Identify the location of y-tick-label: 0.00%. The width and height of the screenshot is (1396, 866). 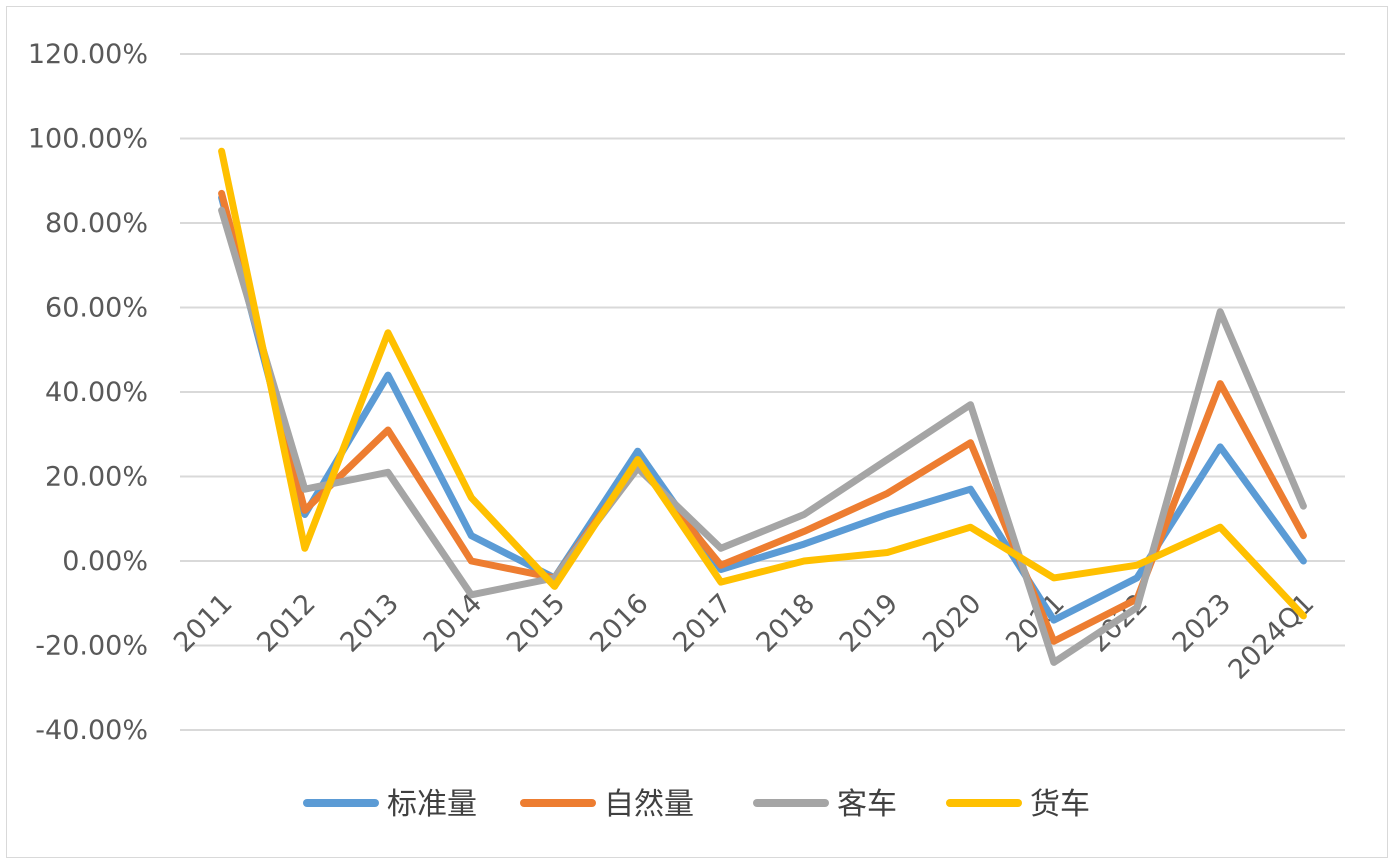
(105, 561).